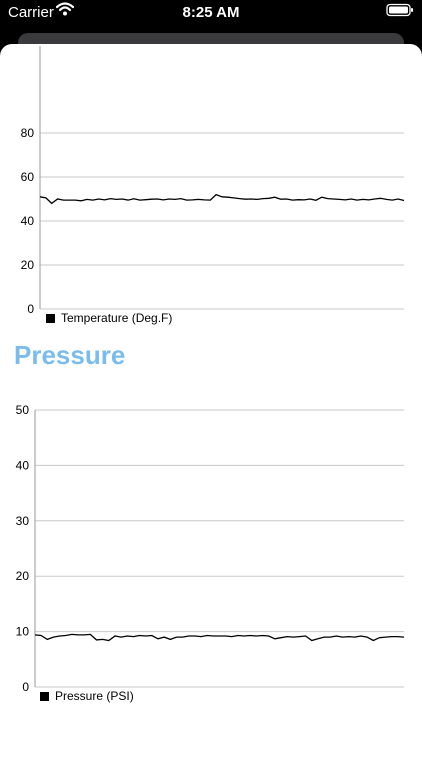 This screenshot has width=422, height=764. Describe the element at coordinates (30, 309) in the screenshot. I see `temperature-y-tick-label: 0` at that location.